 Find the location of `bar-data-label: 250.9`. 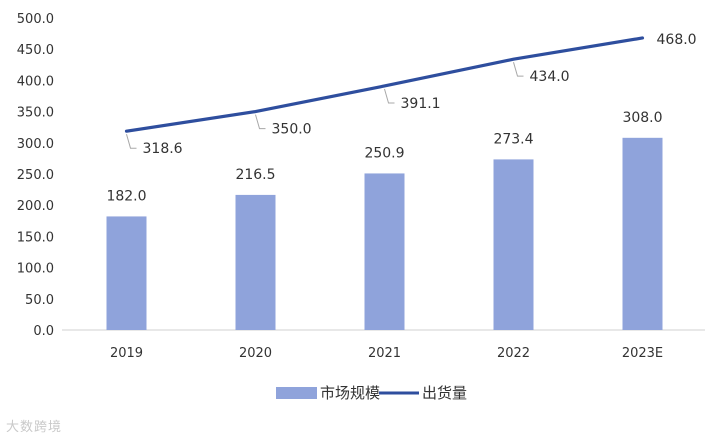

bar-data-label: 250.9 is located at coordinates (384, 153).